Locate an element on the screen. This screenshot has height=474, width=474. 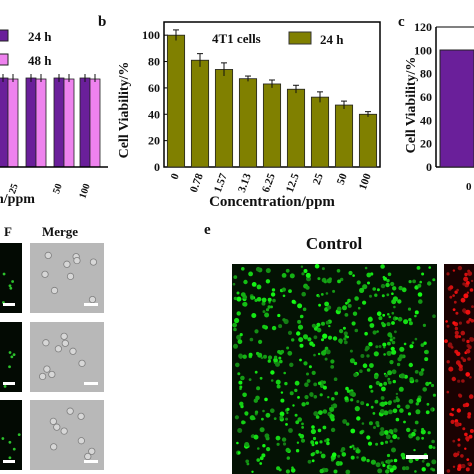
y-tick-label: 100 is located at coordinates (151, 35).